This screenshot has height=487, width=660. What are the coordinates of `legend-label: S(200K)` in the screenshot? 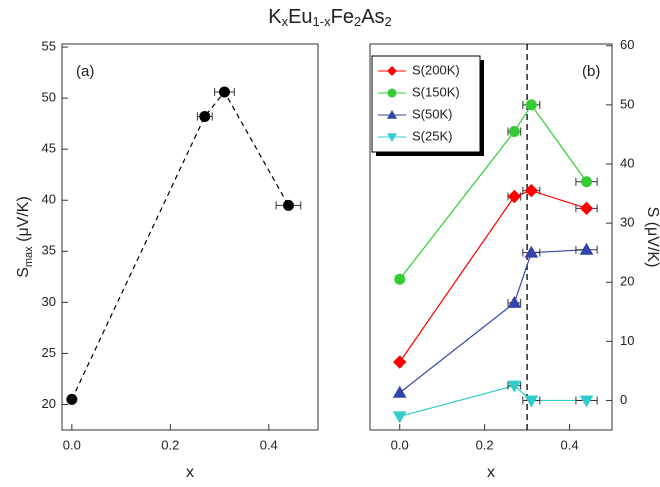 It's located at (436, 69).